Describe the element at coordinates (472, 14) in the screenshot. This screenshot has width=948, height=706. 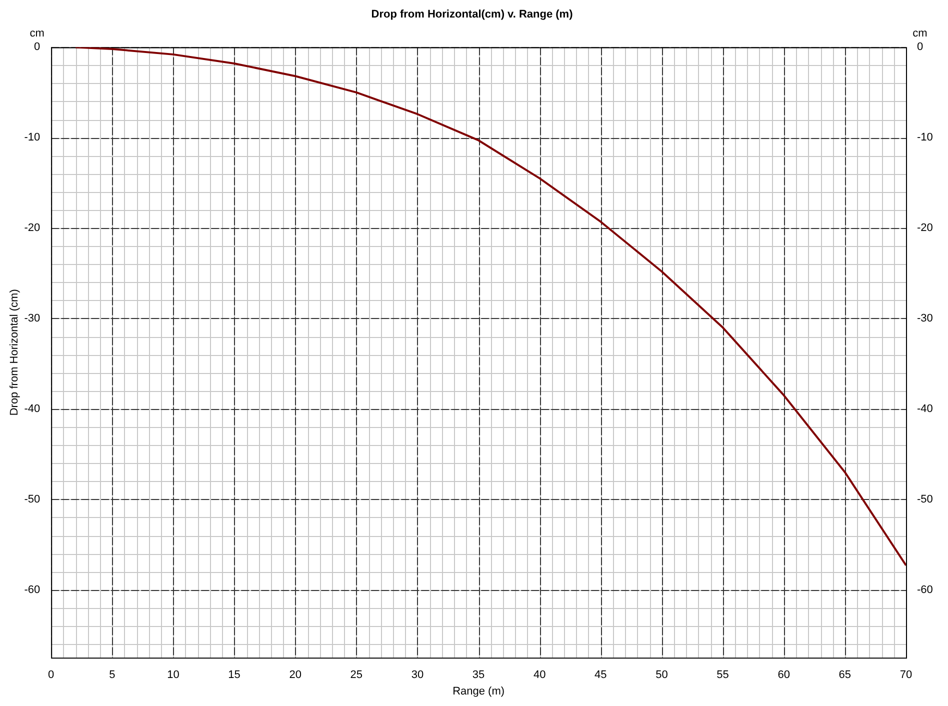
I see `chart-title: Drop from Horizontal(cm) v. Range (m)` at that location.